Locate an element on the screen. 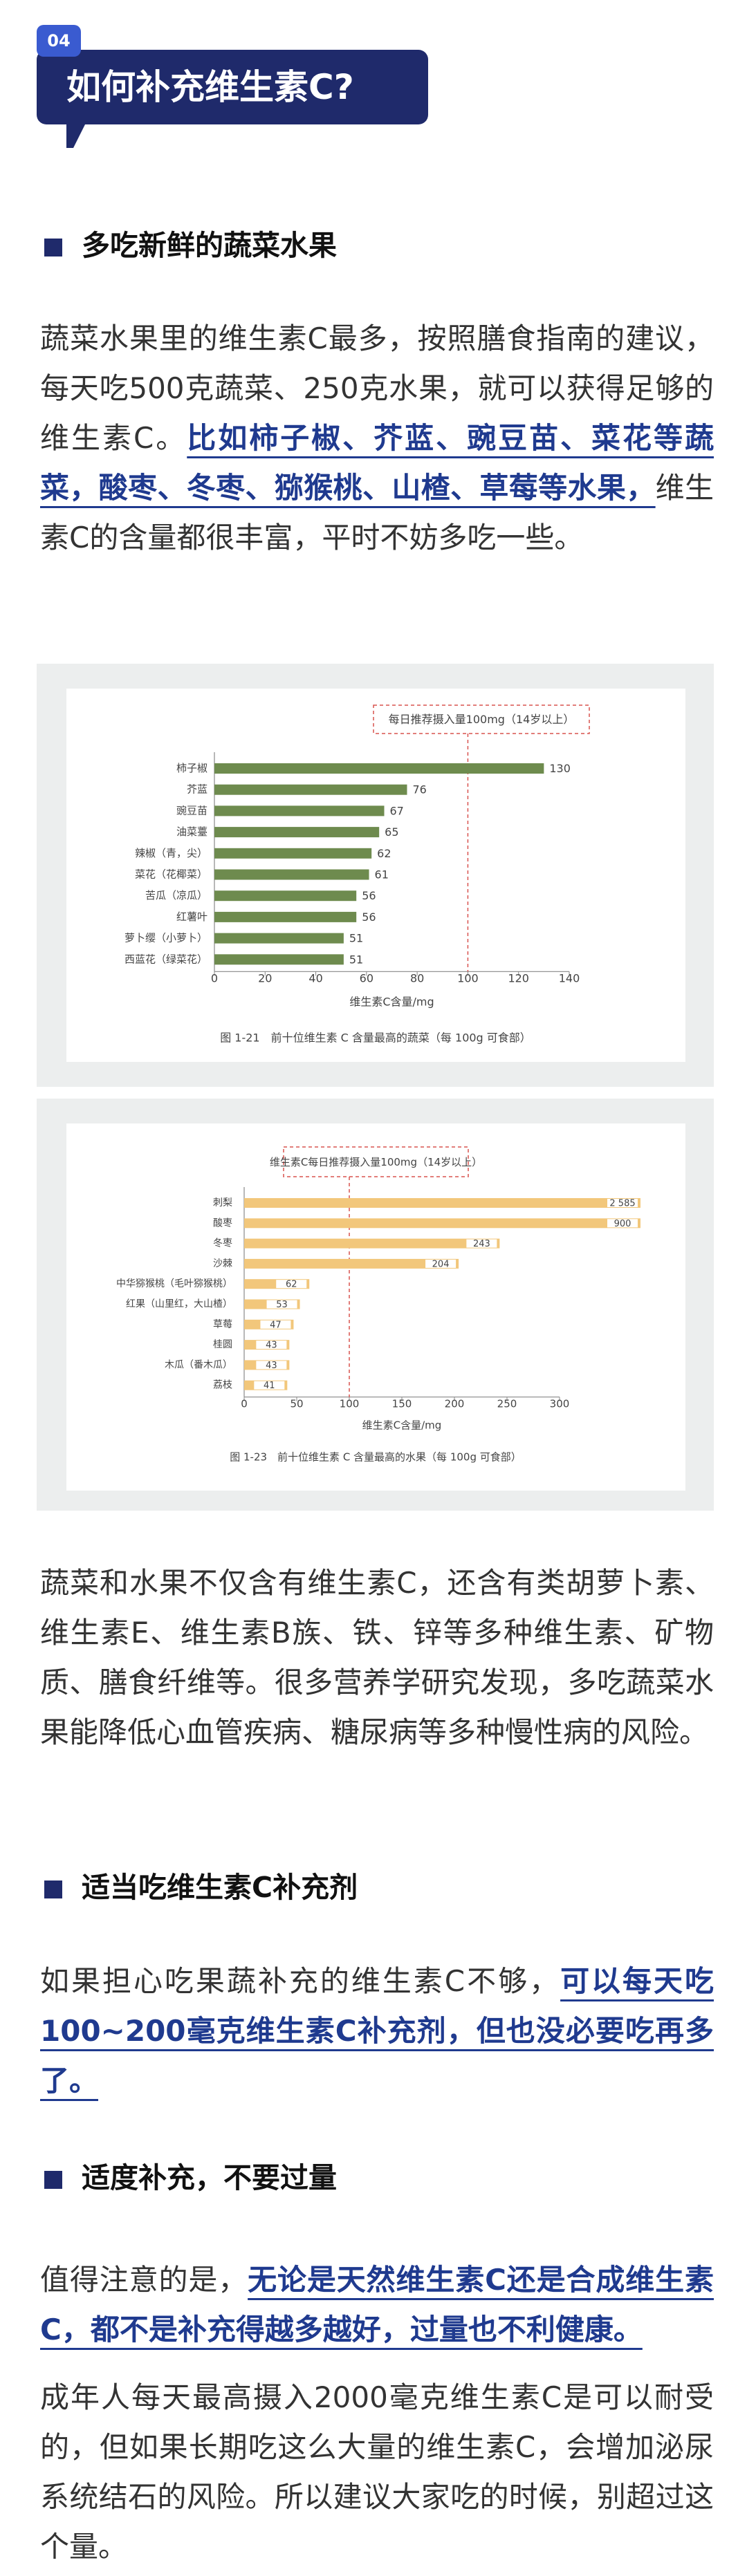 The width and height of the screenshot is (747, 2576). caption: 图 1-23 前十位维生素 C 含量最高的水果（每 100g 可食部） is located at coordinates (376, 1457).